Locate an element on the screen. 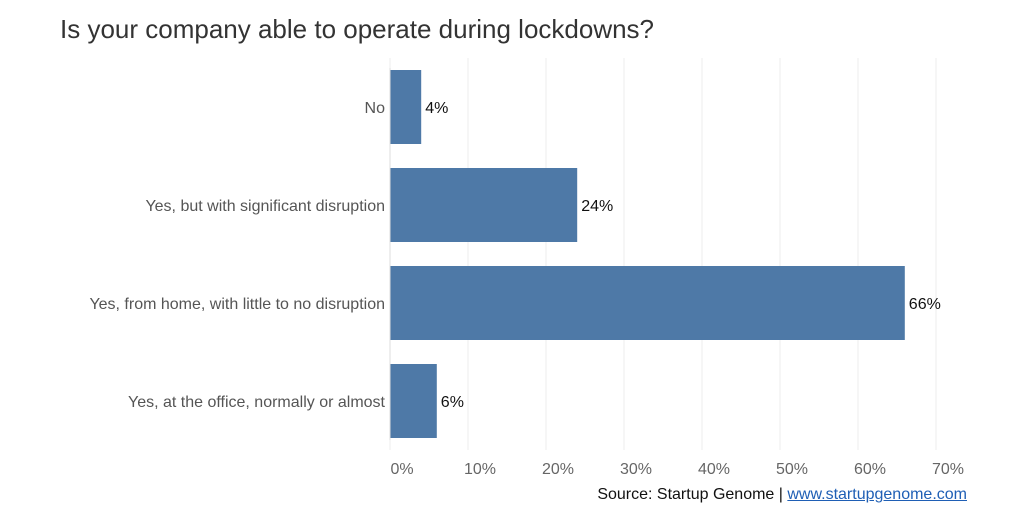  x-tick-label: 30% is located at coordinates (636, 469).